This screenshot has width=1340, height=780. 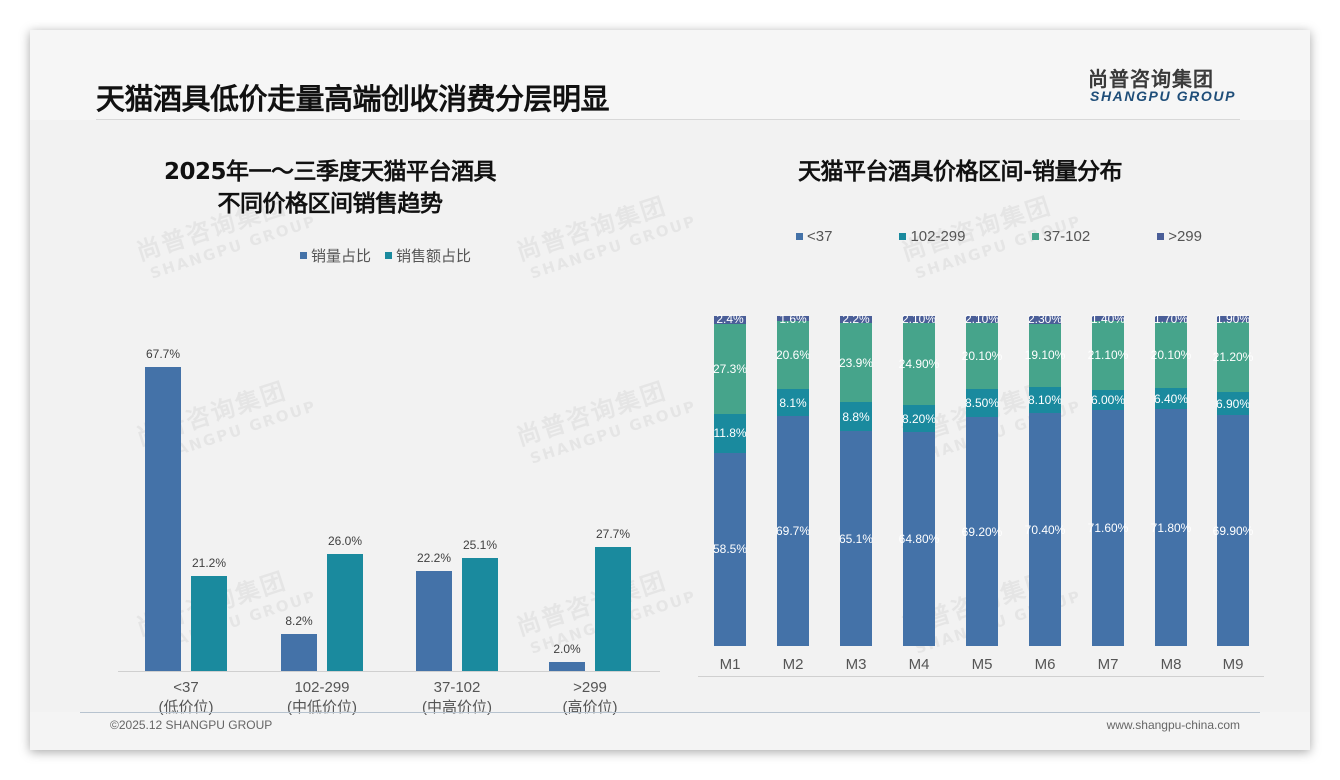 I want to click on seg-102-299: 6.00%, so click(x=1108, y=400).